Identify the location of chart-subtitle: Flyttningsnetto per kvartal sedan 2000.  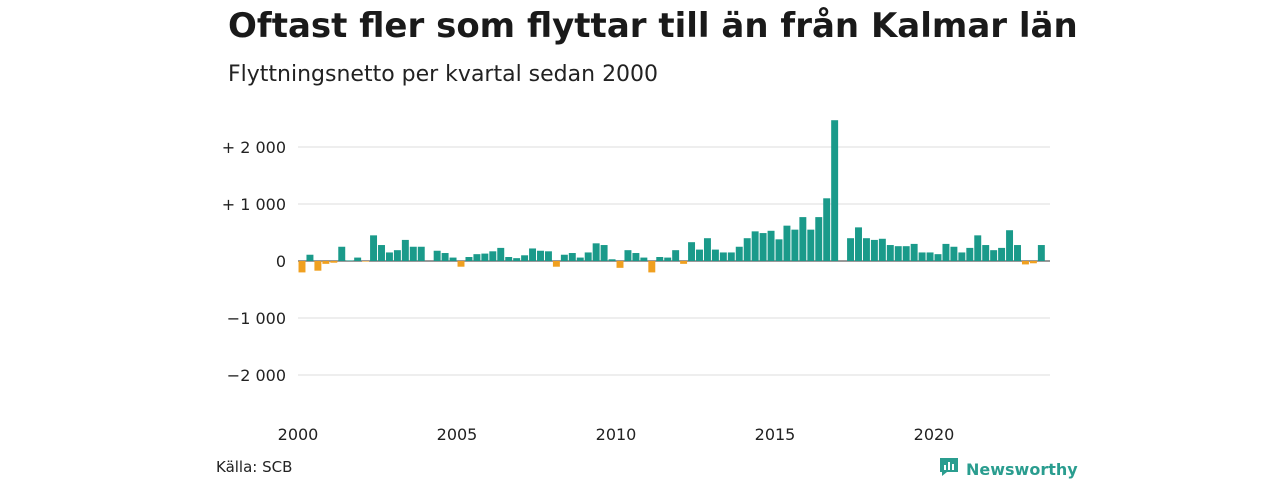
(443, 74).